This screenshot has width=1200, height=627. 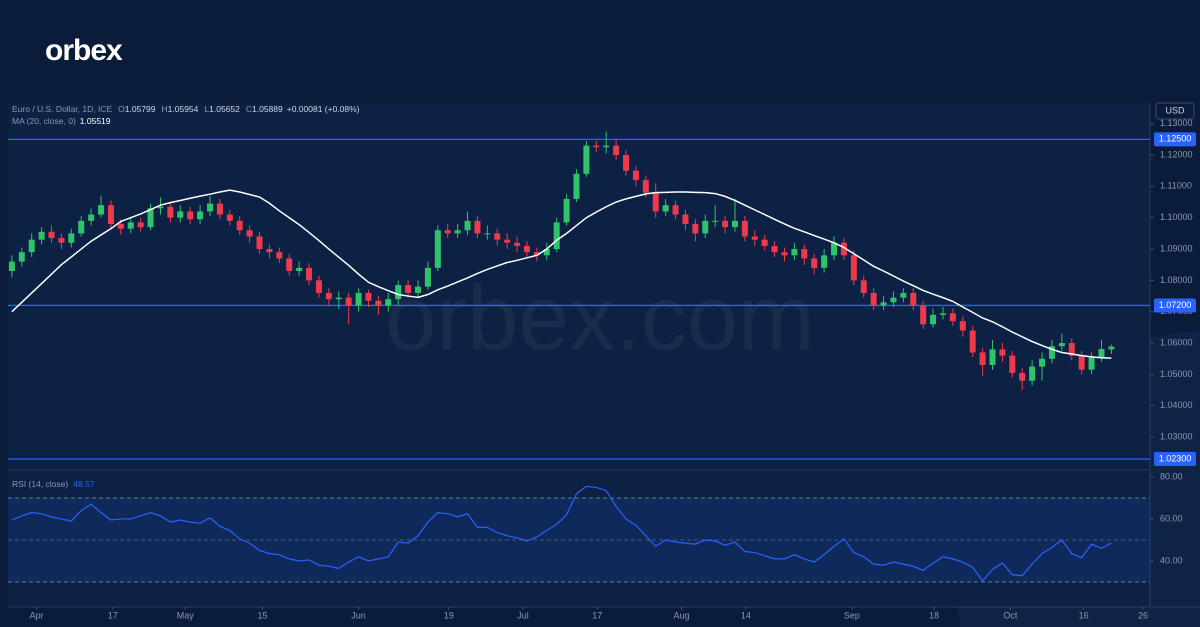 I want to click on y-tick-label: 1.09000, so click(x=1176, y=248).